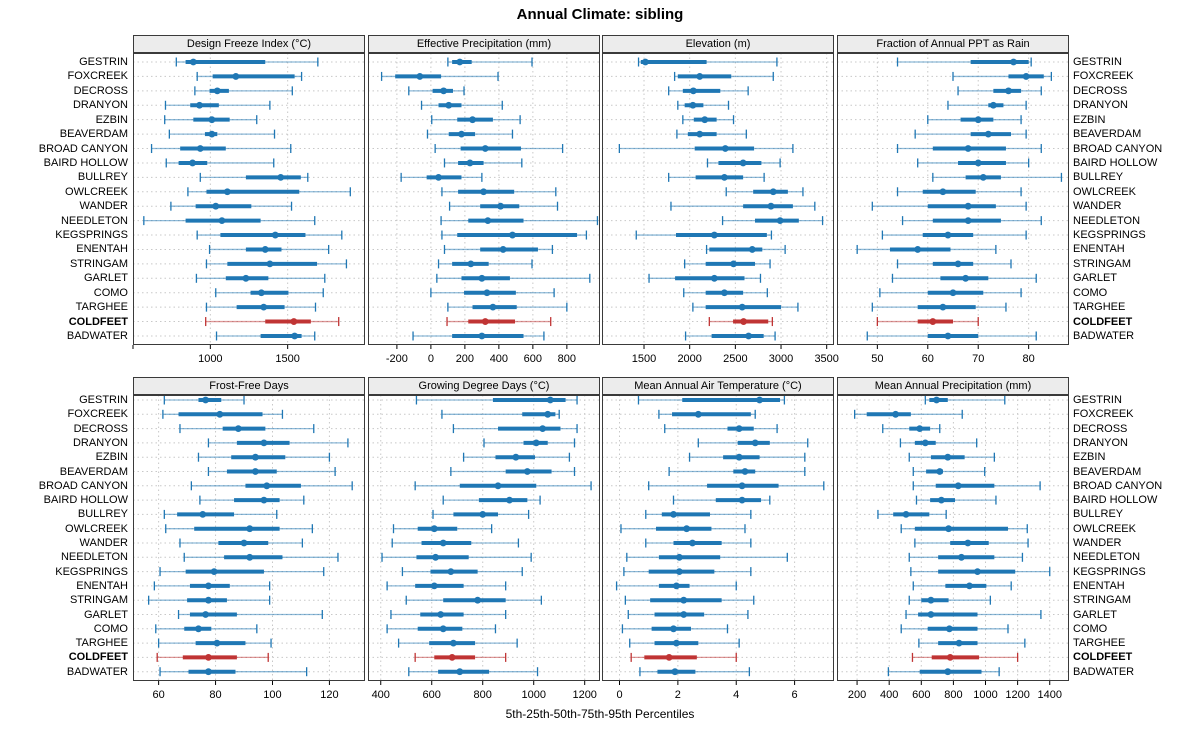 The image size is (1200, 750). What do you see at coordinates (1017, 695) in the screenshot?
I see `x-tick-label: 1200` at bounding box center [1017, 695].